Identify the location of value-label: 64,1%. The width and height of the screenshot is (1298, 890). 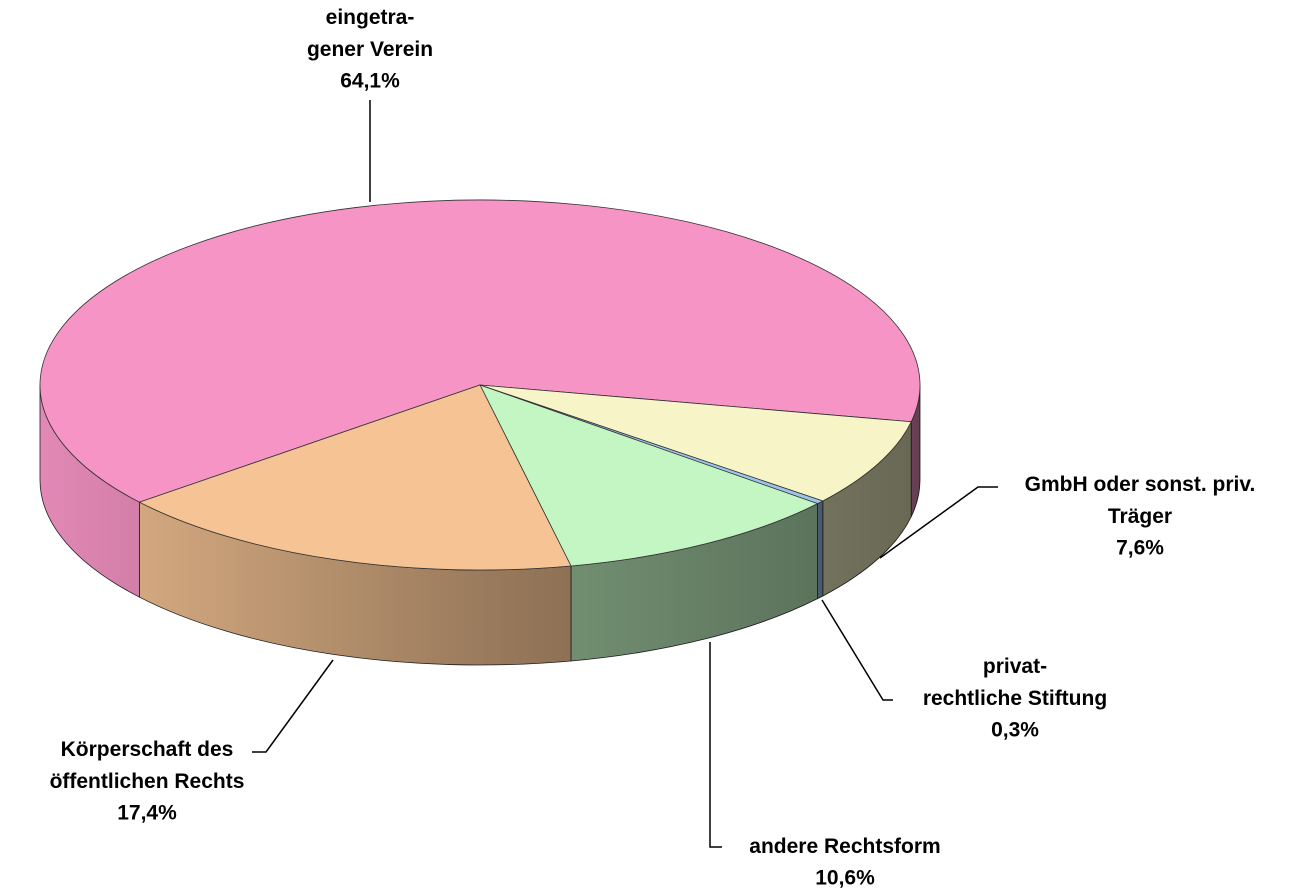
(370, 81).